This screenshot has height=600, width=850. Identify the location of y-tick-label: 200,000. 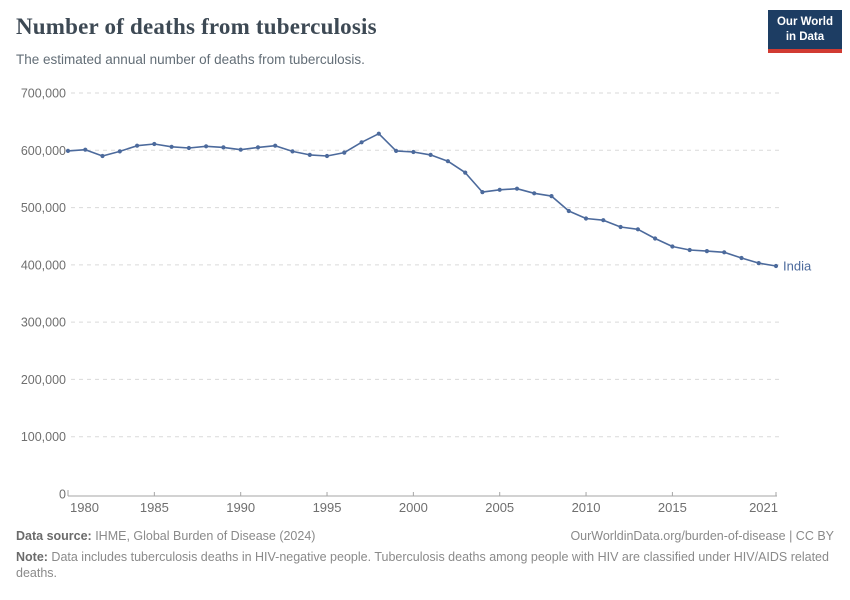
(43, 380).